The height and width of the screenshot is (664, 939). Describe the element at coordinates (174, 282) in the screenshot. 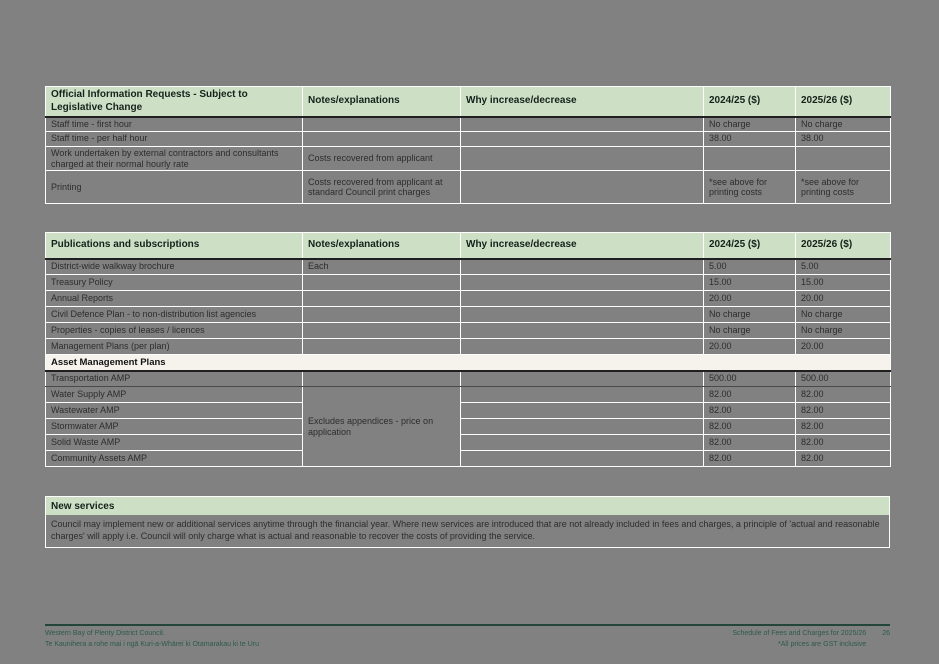

I see `table-cell: Treasury Policy` at that location.